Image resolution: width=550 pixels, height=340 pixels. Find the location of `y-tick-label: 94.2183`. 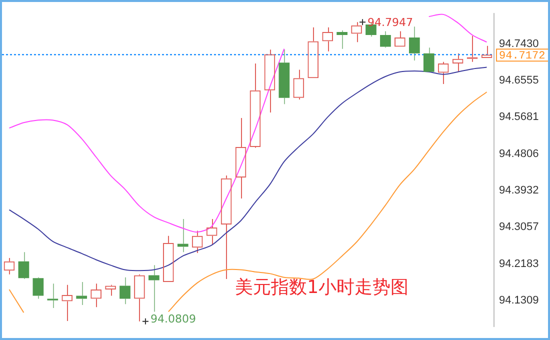

y-tick-label: 94.2183 is located at coordinates (519, 264).